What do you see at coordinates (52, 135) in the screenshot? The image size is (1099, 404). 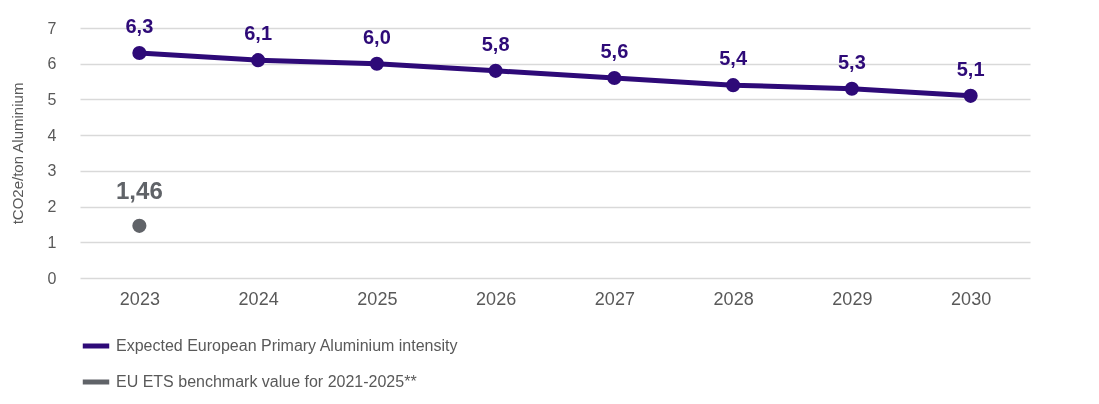 I see `y-tick-label: 4` at bounding box center [52, 135].